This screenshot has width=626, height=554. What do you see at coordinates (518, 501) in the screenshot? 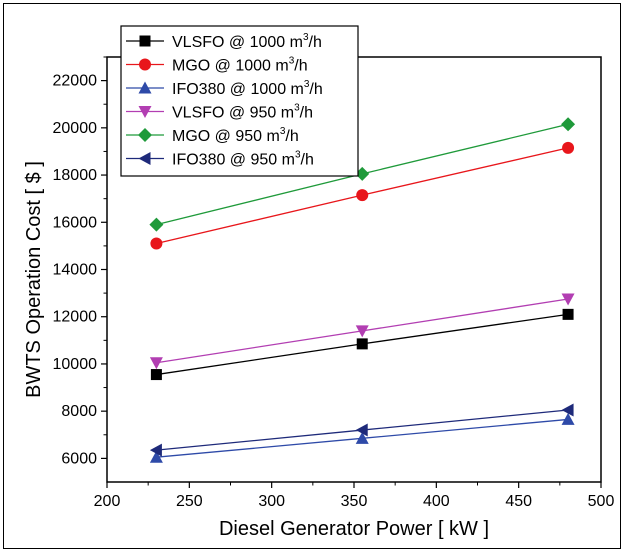
I see `x-tick-label: 450` at bounding box center [518, 501].